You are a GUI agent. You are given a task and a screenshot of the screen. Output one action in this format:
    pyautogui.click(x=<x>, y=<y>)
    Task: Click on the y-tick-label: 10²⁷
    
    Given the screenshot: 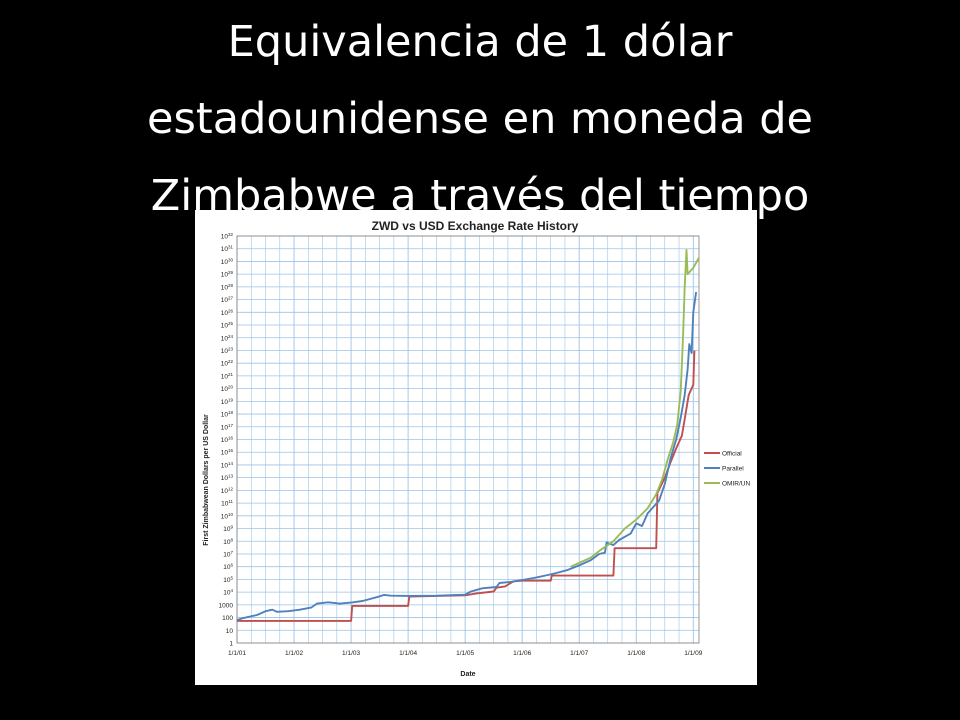 What is the action you would take?
    pyautogui.click(x=227, y=300)
    